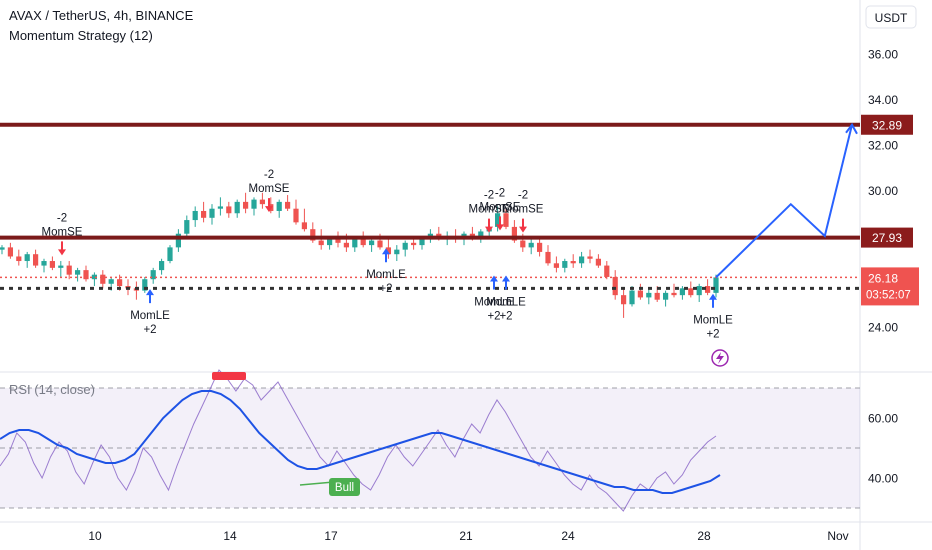  Describe the element at coordinates (883, 278) in the screenshot. I see `last-price-label: 26.18` at that location.